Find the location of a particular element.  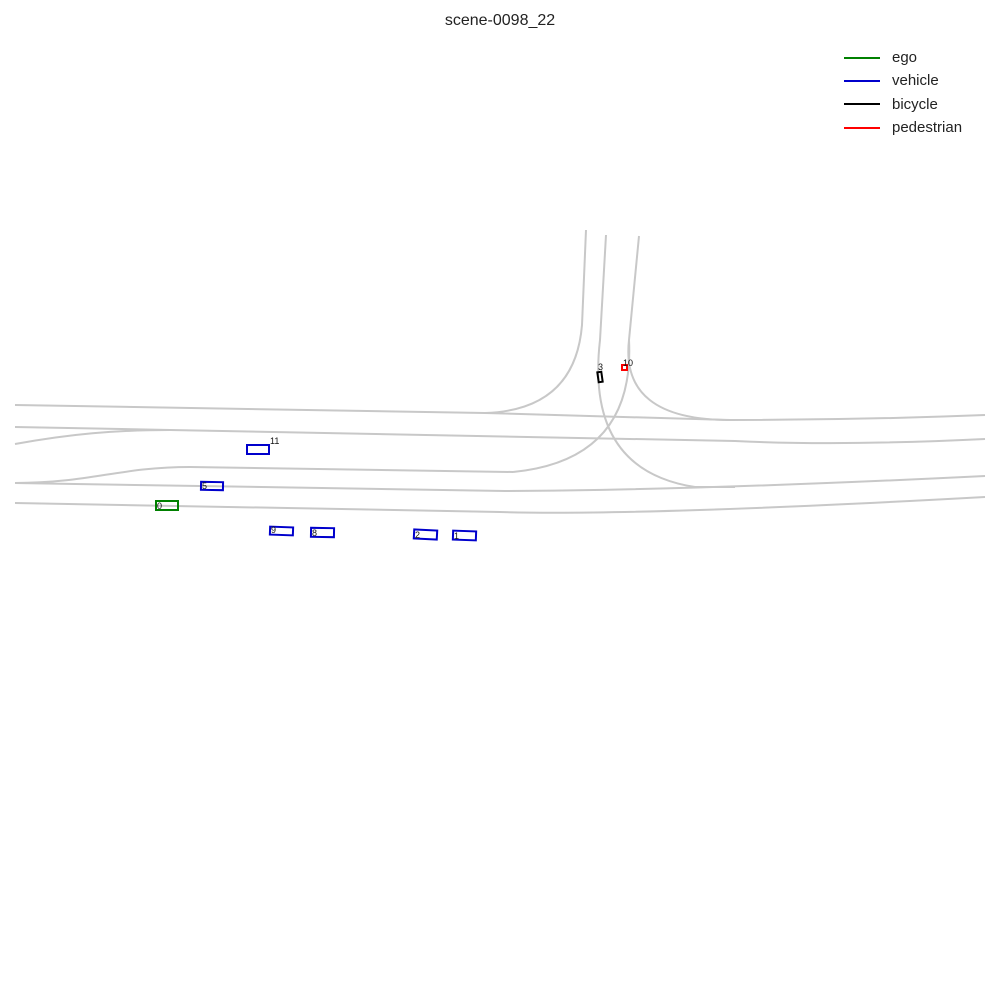

vehicle-agent: 2 is located at coordinates (425, 534).